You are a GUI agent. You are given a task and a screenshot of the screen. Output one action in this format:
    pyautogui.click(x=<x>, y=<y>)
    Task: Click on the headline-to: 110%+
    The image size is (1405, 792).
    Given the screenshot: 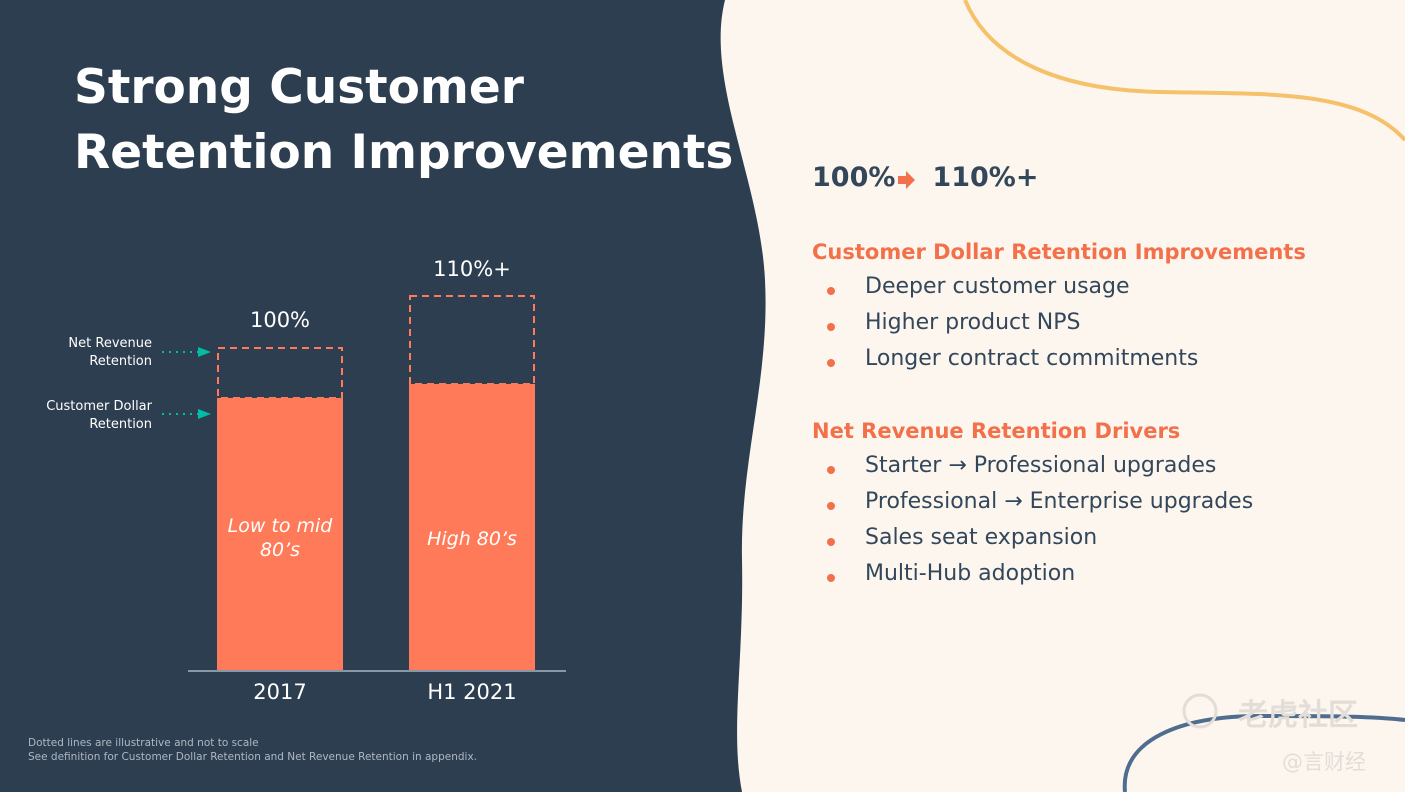 What is the action you would take?
    pyautogui.click(x=985, y=177)
    